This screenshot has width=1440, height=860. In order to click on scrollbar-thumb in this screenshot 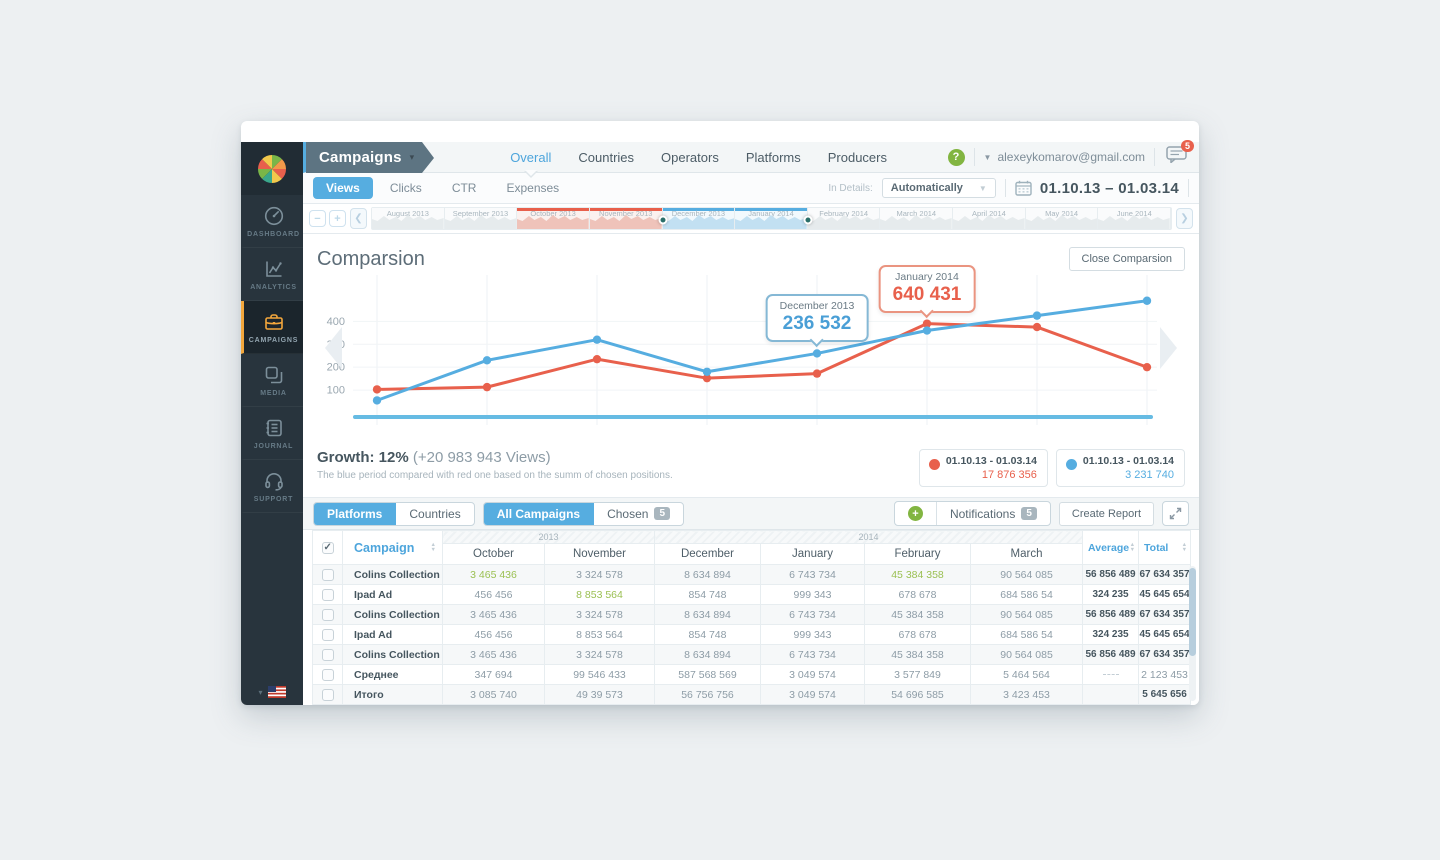, I will do `click(1192, 612)`.